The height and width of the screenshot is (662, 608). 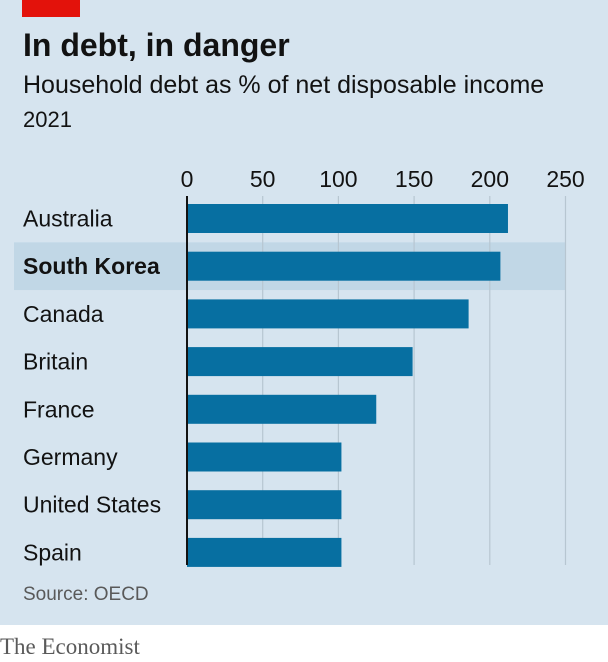 I want to click on category-label-australia: Australia, so click(x=68, y=219).